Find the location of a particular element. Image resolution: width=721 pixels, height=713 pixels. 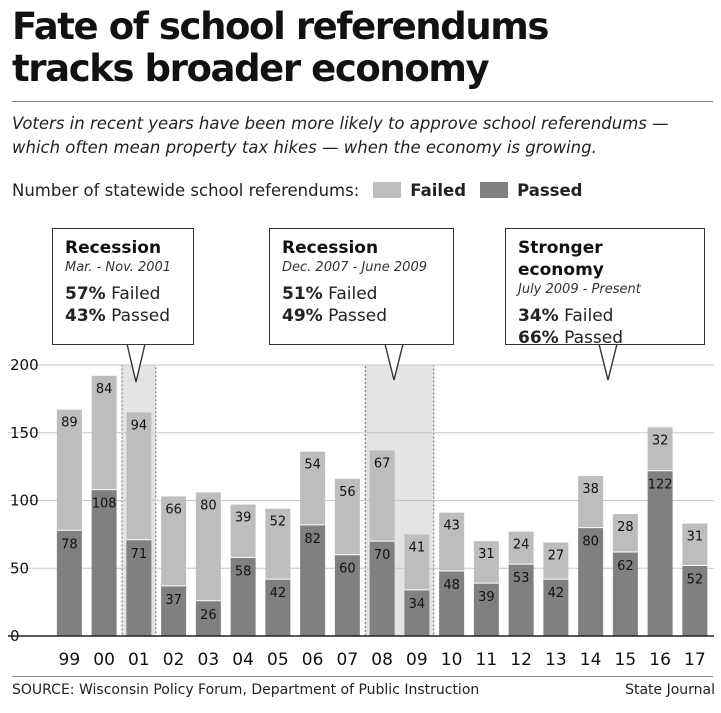

legend-swatch-failed is located at coordinates (387, 190).